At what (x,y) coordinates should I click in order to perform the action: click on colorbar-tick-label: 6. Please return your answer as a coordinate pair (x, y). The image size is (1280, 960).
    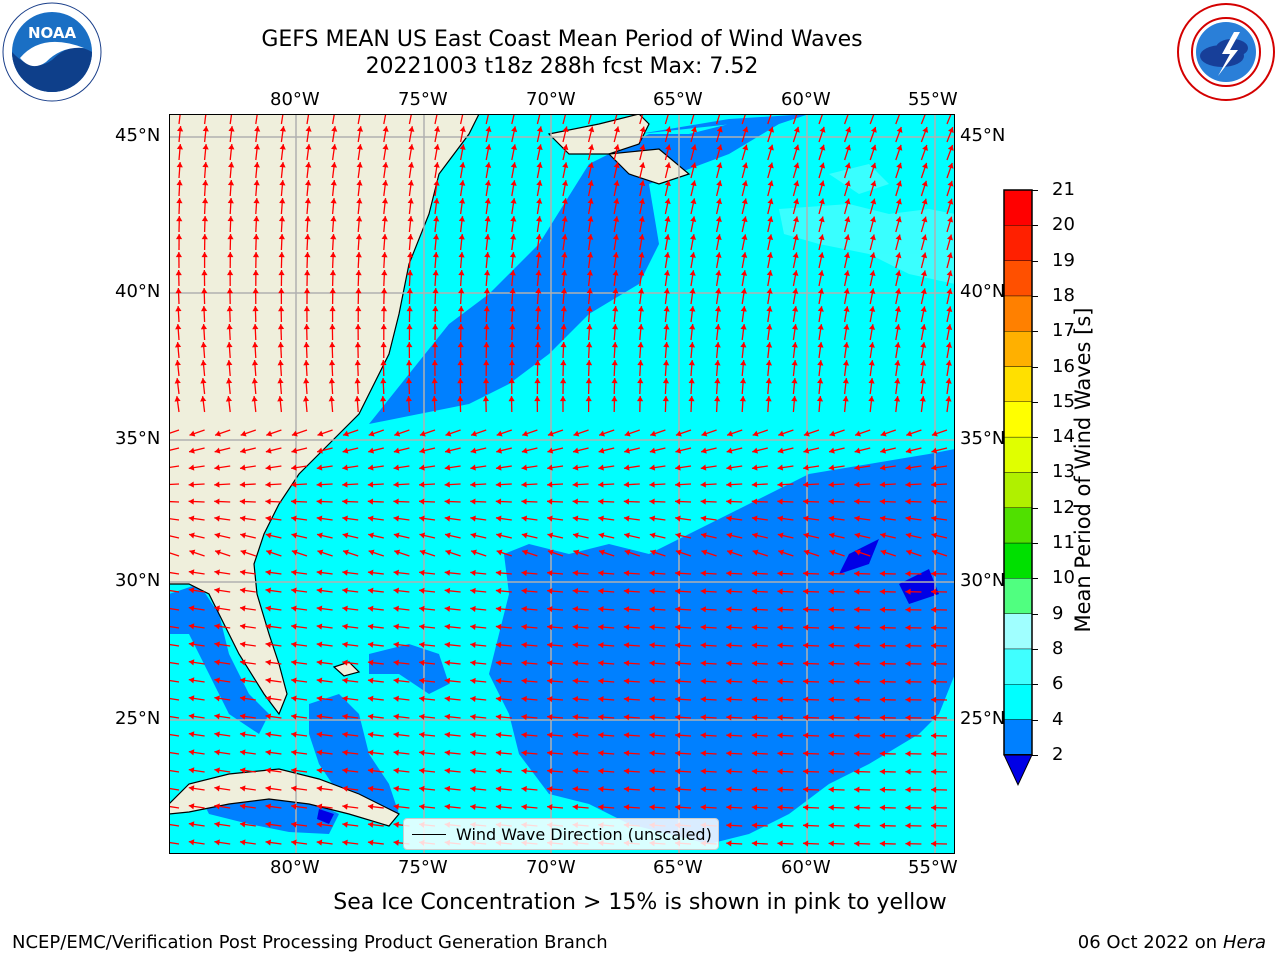
    Looking at the image, I should click on (1058, 684).